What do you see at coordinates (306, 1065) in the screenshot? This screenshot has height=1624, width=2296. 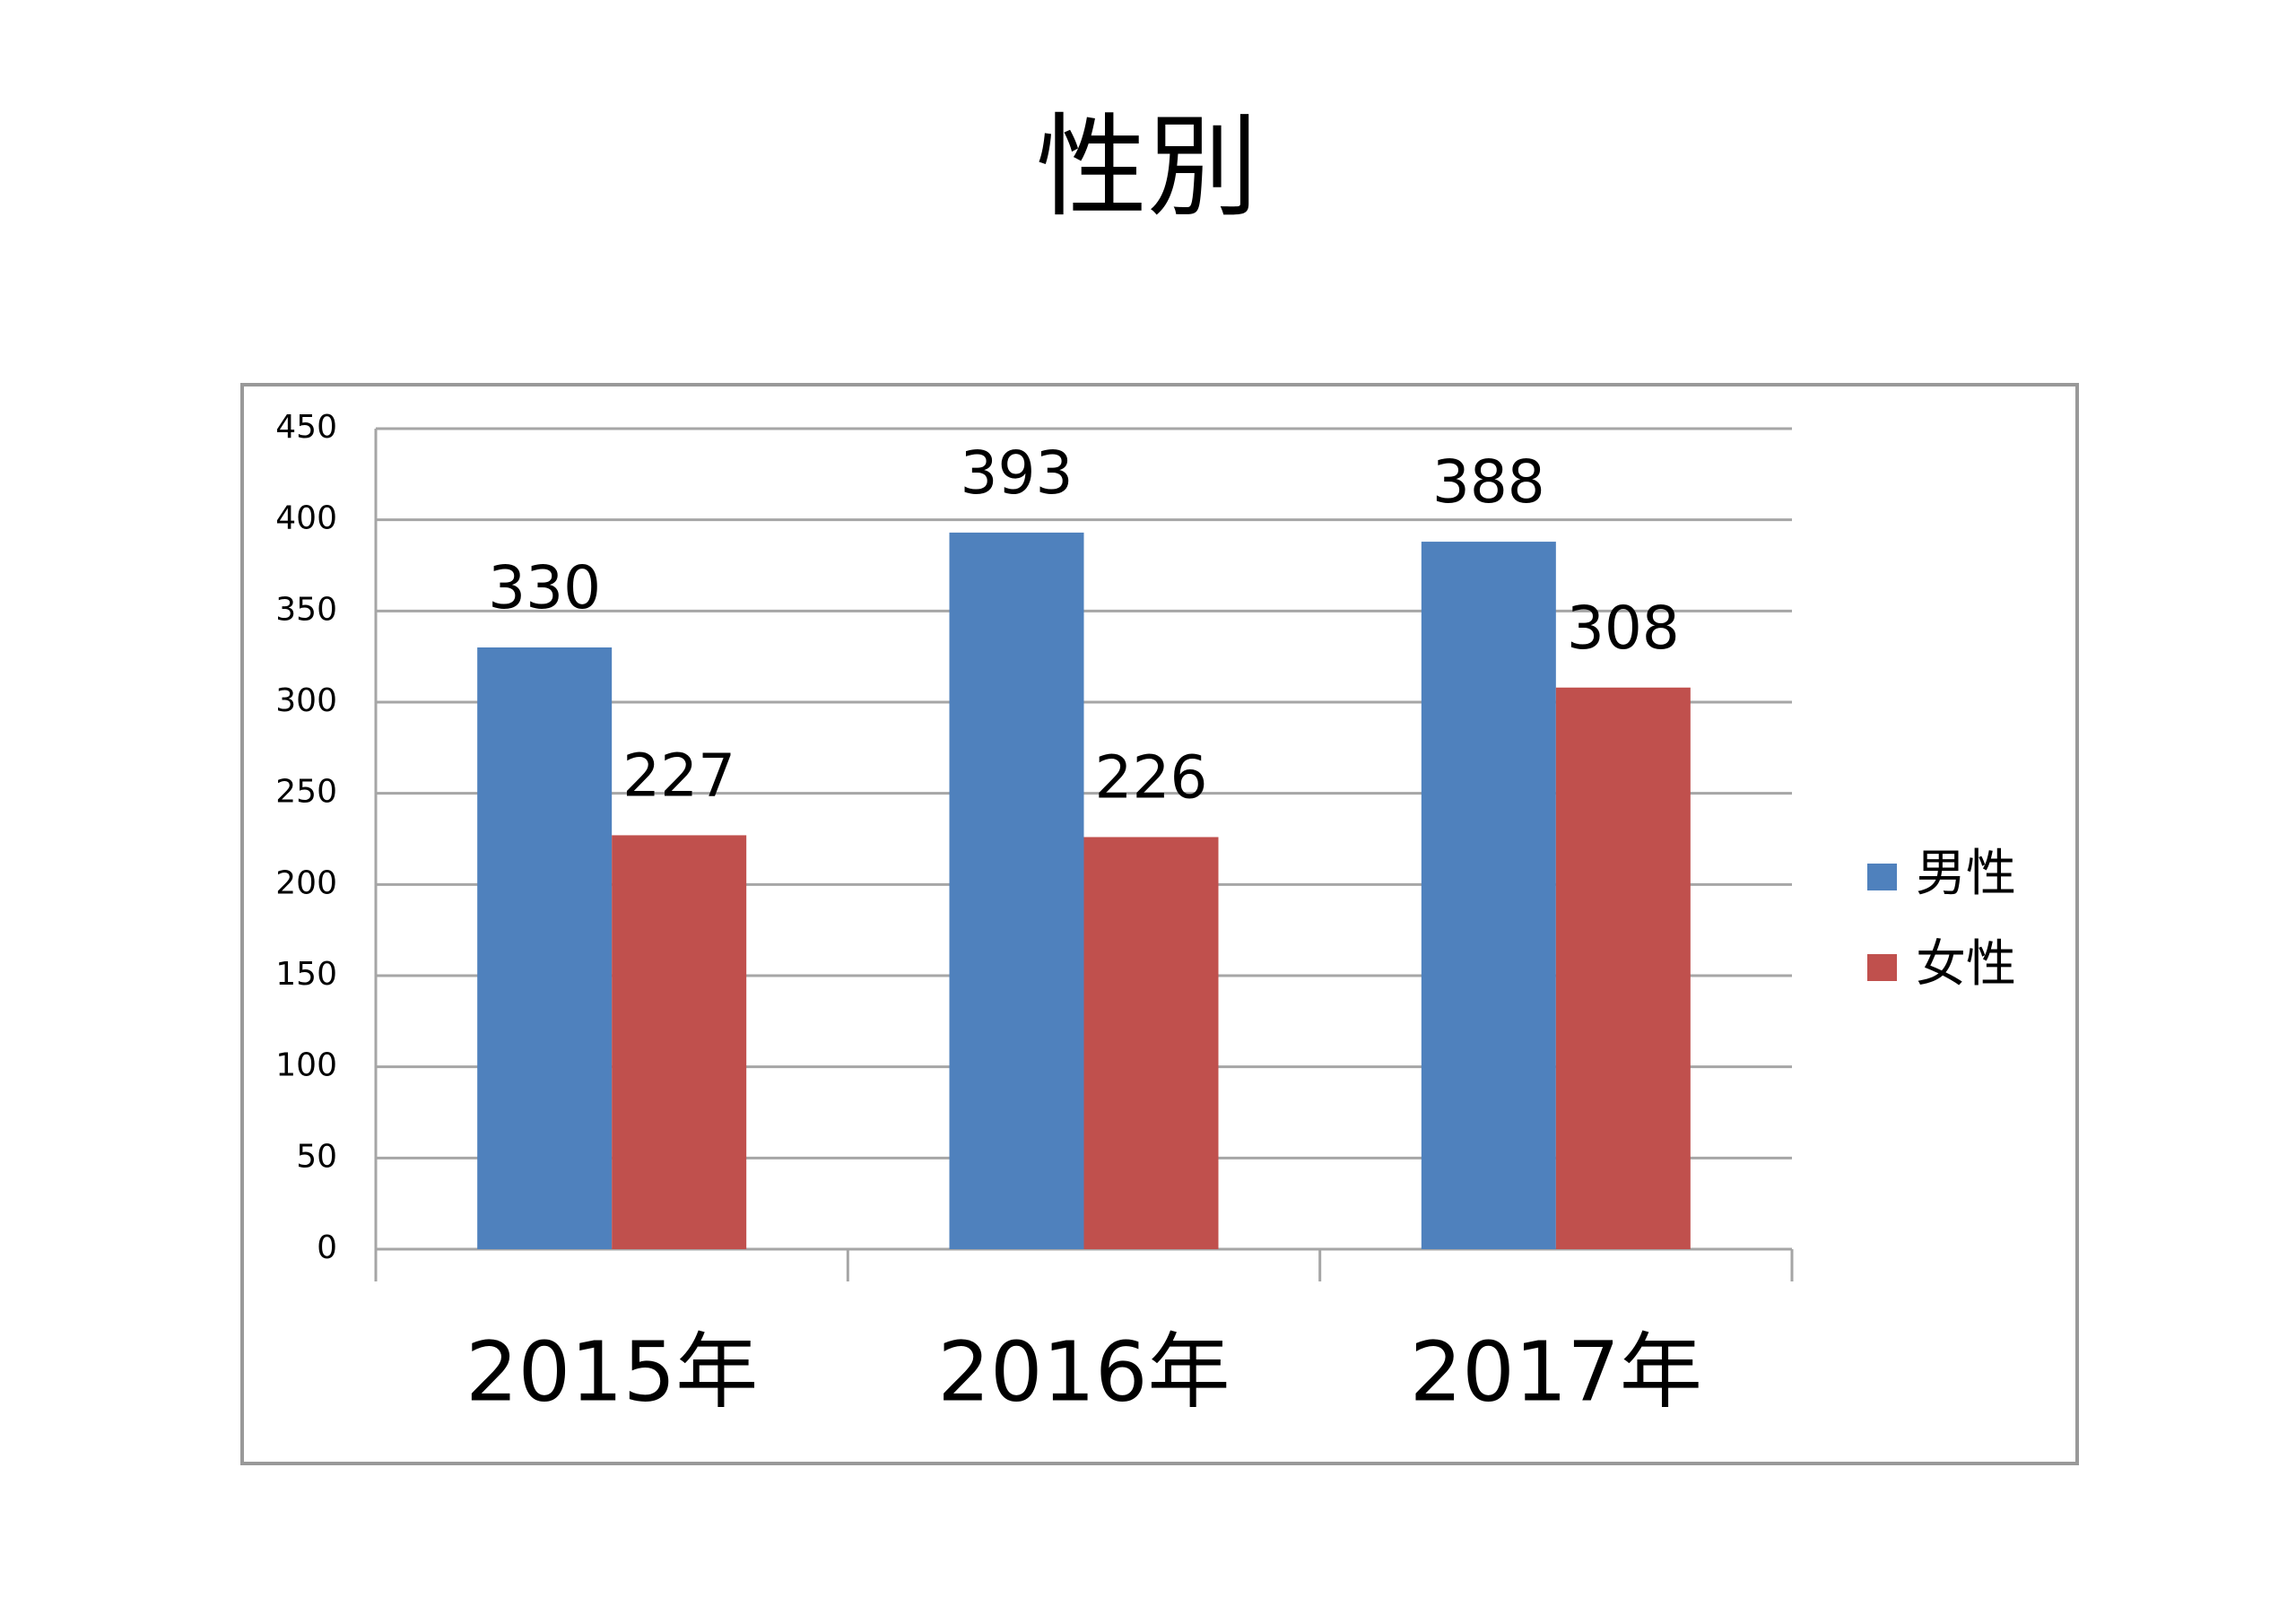 I see `y-tick-label: 100` at bounding box center [306, 1065].